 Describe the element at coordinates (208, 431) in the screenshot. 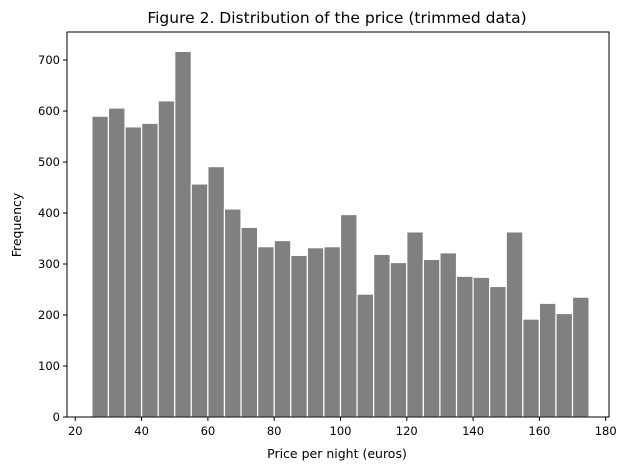

I see `x-tick-label: 60` at that location.